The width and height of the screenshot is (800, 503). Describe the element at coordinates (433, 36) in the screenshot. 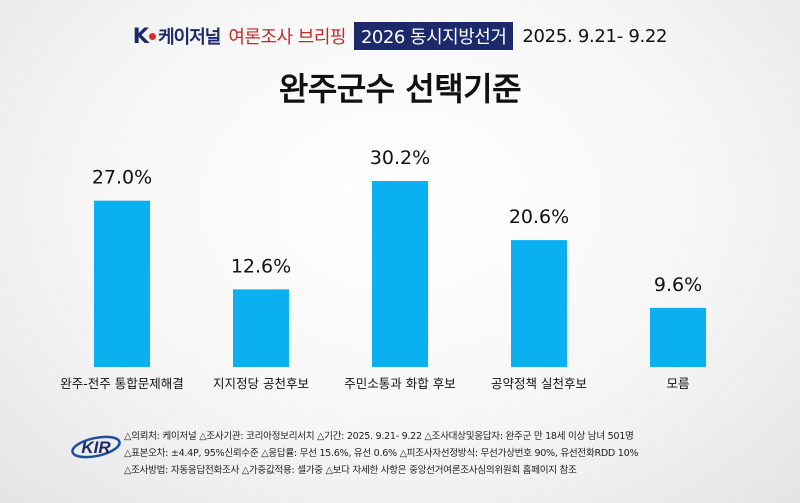

I see `election-badge: 2026 동시지방선거` at that location.